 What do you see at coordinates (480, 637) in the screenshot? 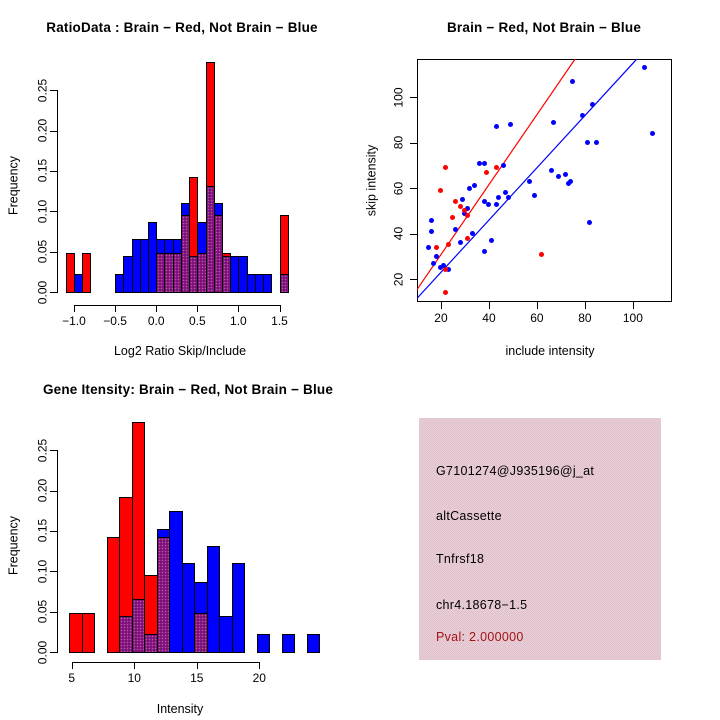
I see `info-line-5: Pval: 2.000000` at bounding box center [480, 637].